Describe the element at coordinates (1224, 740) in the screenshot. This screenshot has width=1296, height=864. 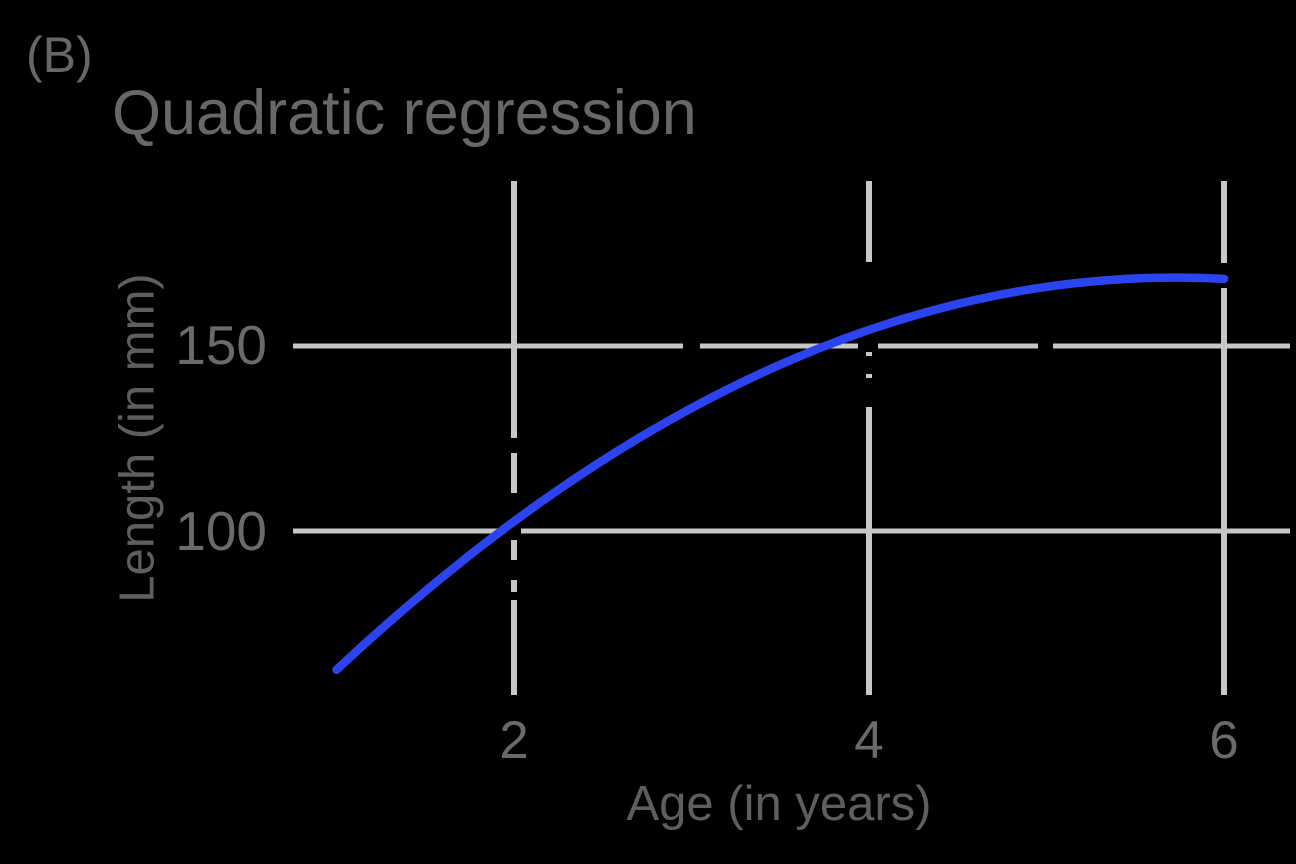
I see `x-tick-label-6: 6` at that location.